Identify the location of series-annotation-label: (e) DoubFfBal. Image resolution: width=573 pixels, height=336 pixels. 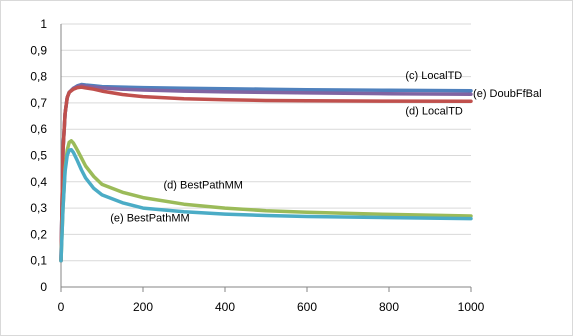
(507, 94).